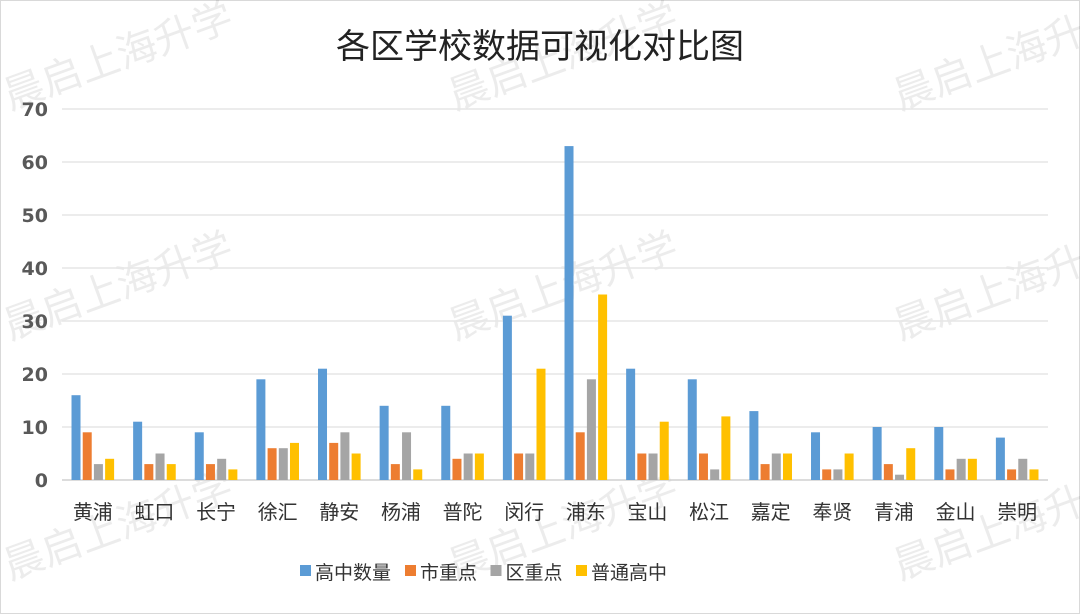 This screenshot has width=1080, height=614. I want to click on x-tick-label: 青浦, so click(894, 512).